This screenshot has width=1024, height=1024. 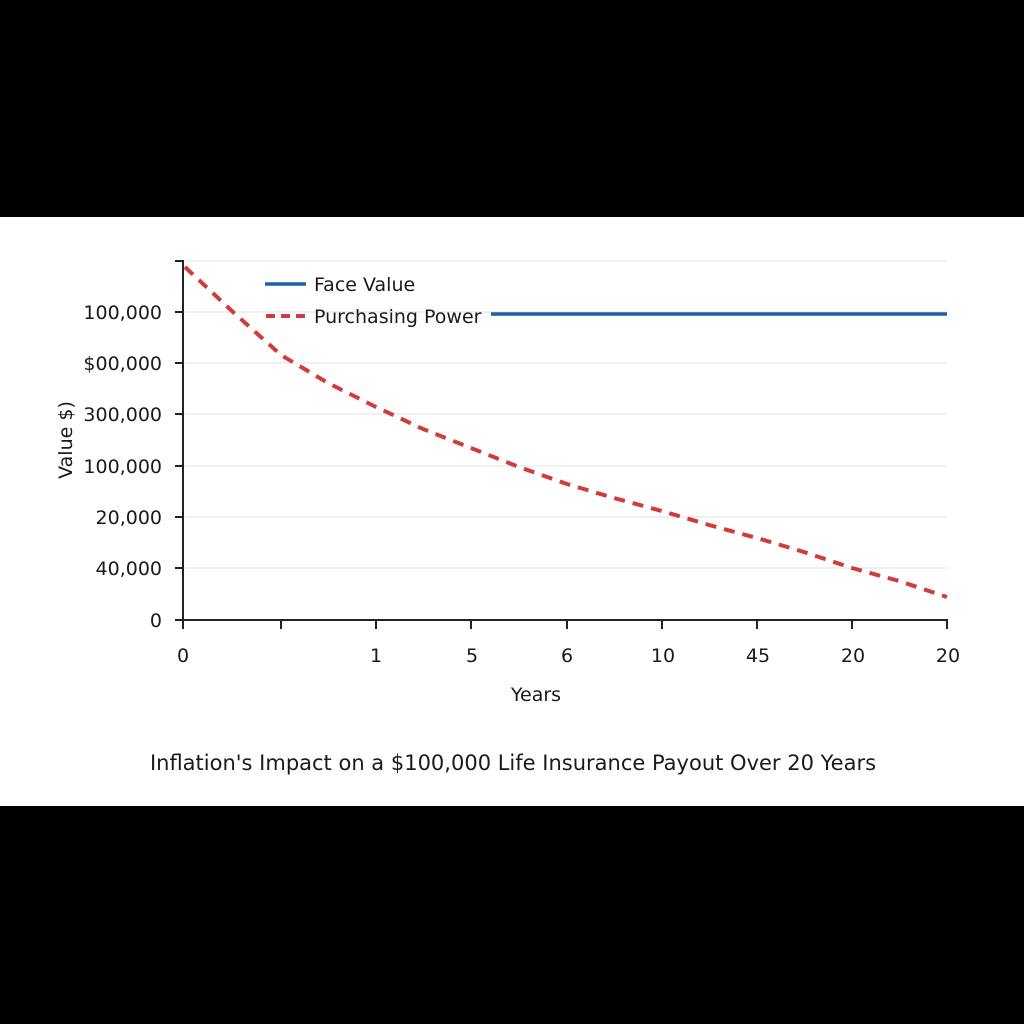 I want to click on x-tick-label: 45, so click(x=758, y=656).